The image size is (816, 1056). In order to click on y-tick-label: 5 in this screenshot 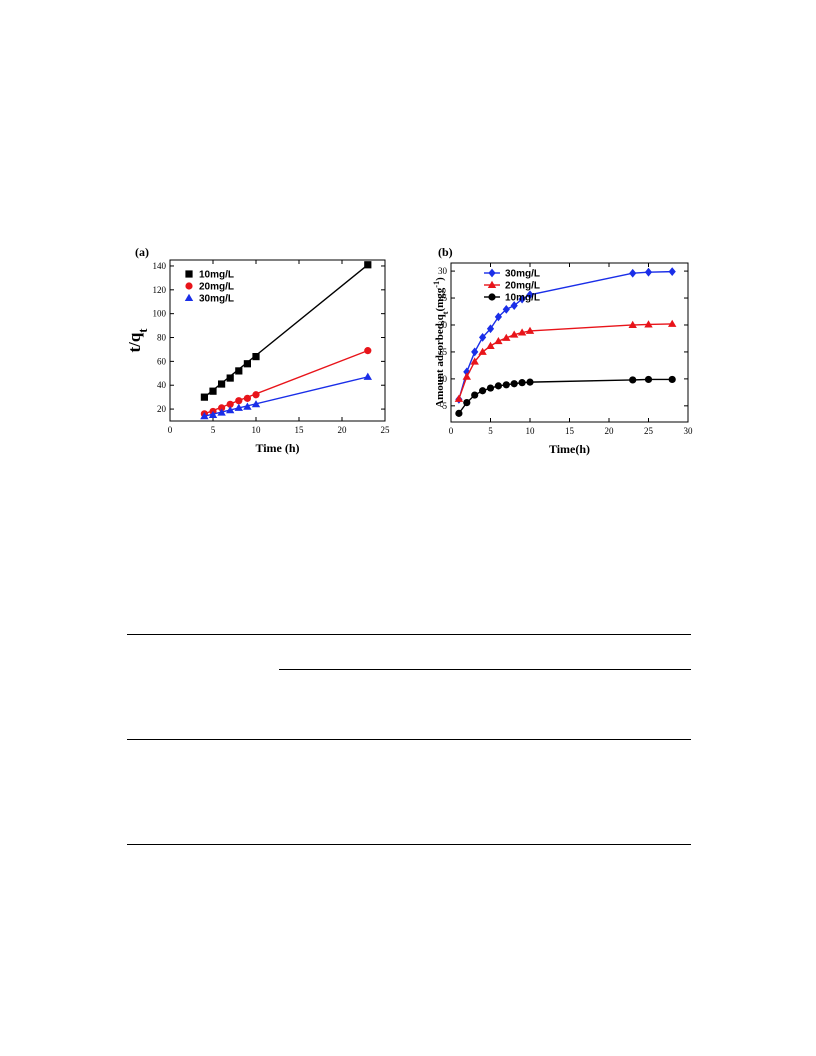, I will do `click(445, 406)`.